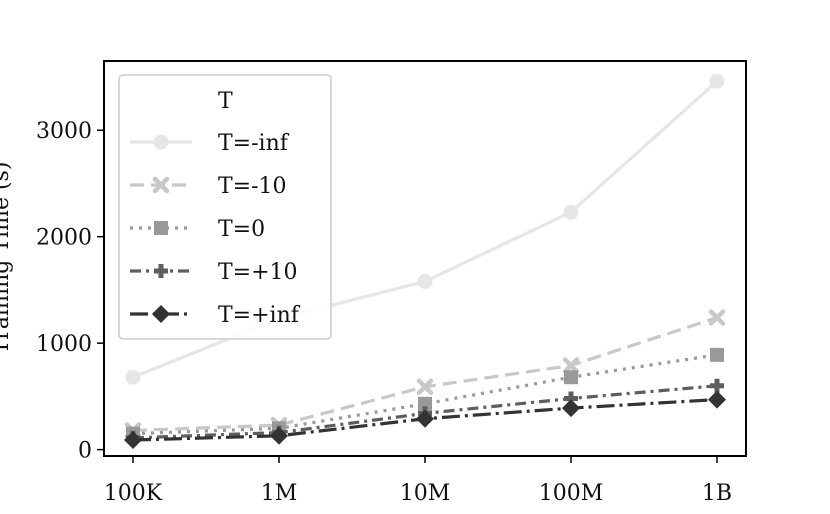  Describe the element at coordinates (254, 143) in the screenshot. I see `legend-label: T=-inf` at that location.